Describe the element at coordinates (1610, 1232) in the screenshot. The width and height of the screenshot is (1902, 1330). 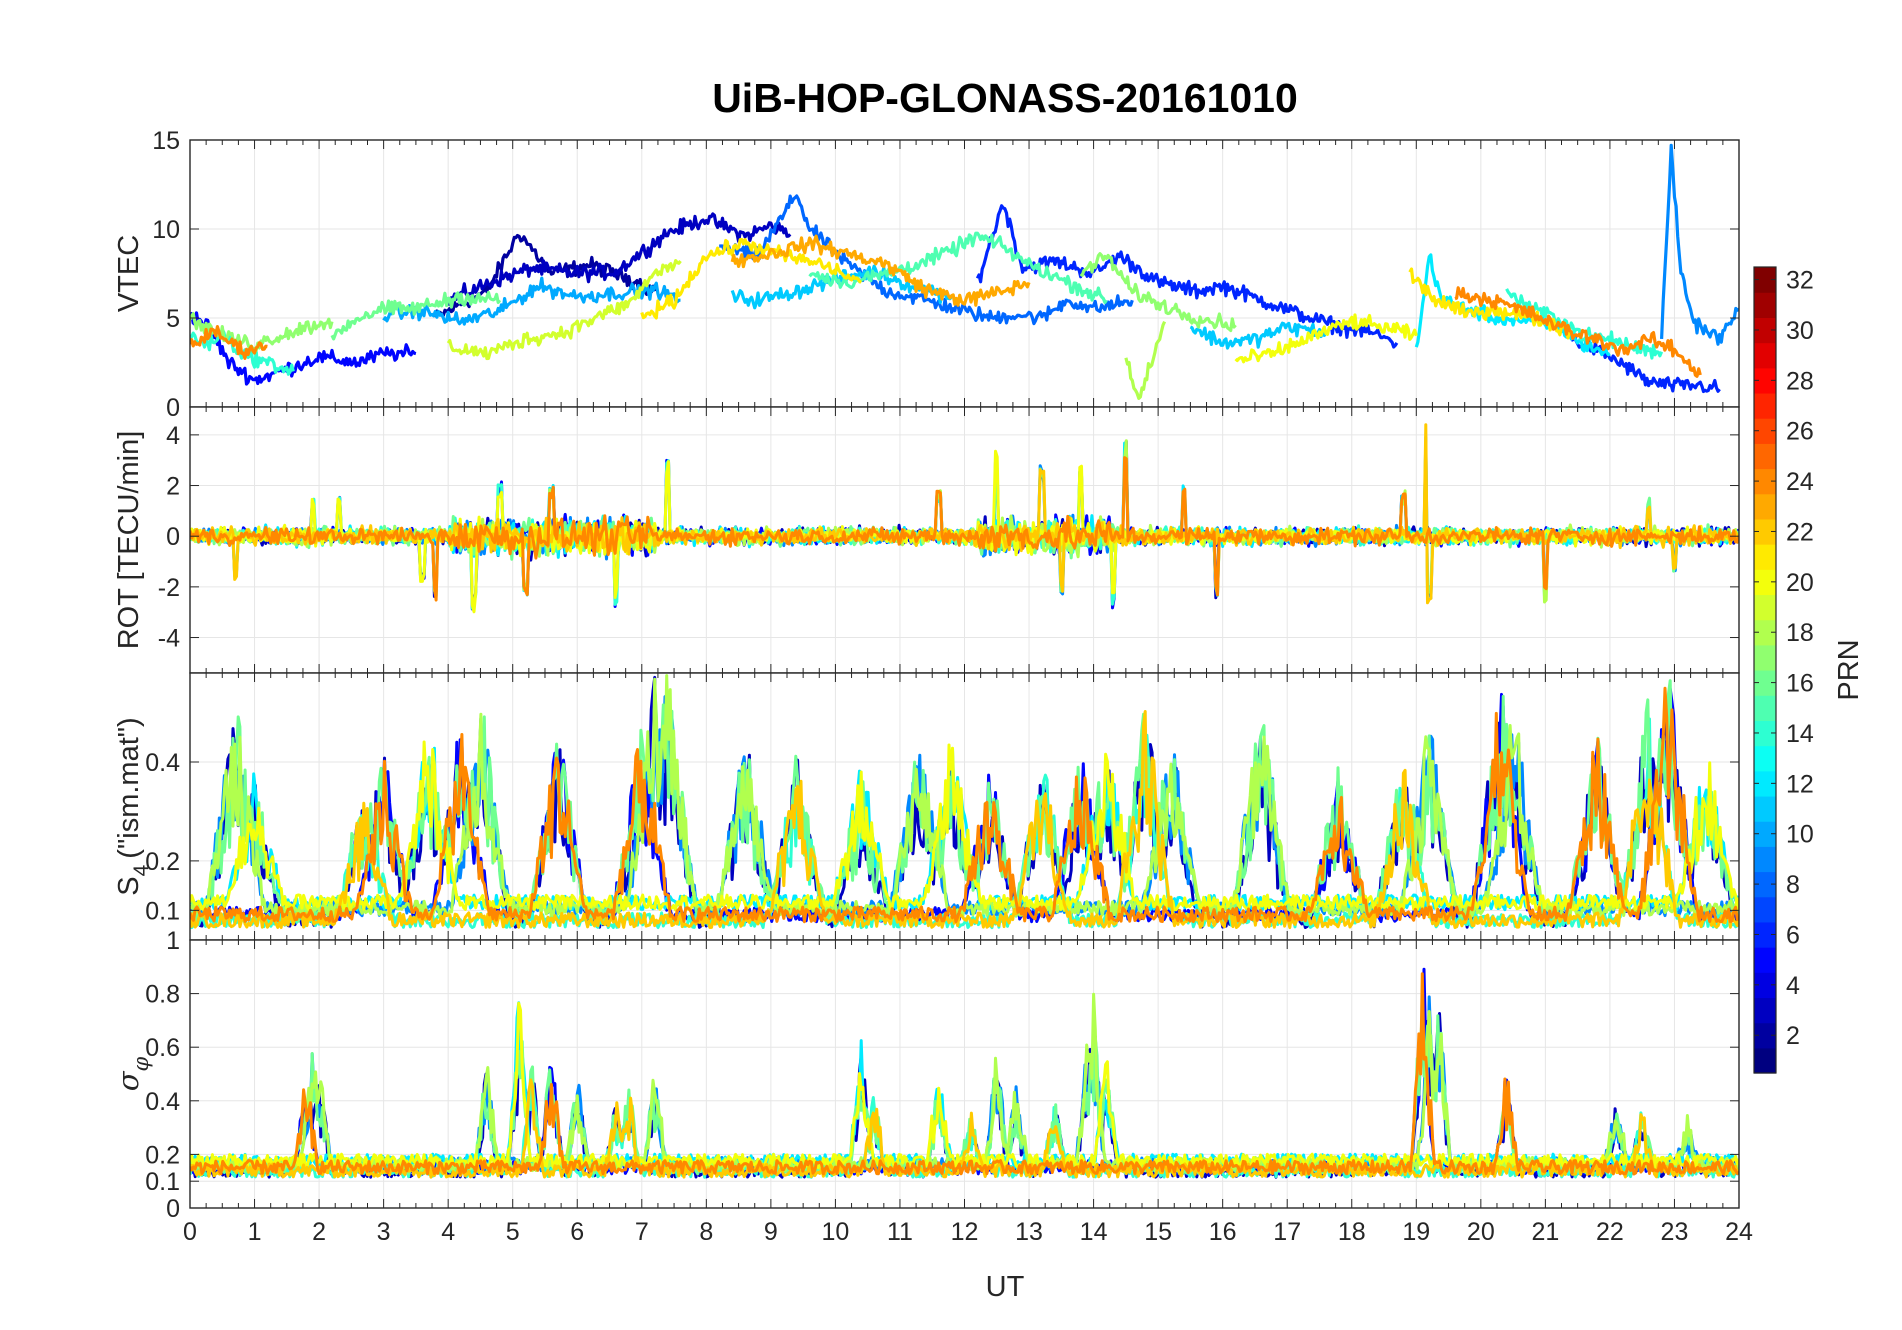
I see `x-tick-label: 22` at that location.